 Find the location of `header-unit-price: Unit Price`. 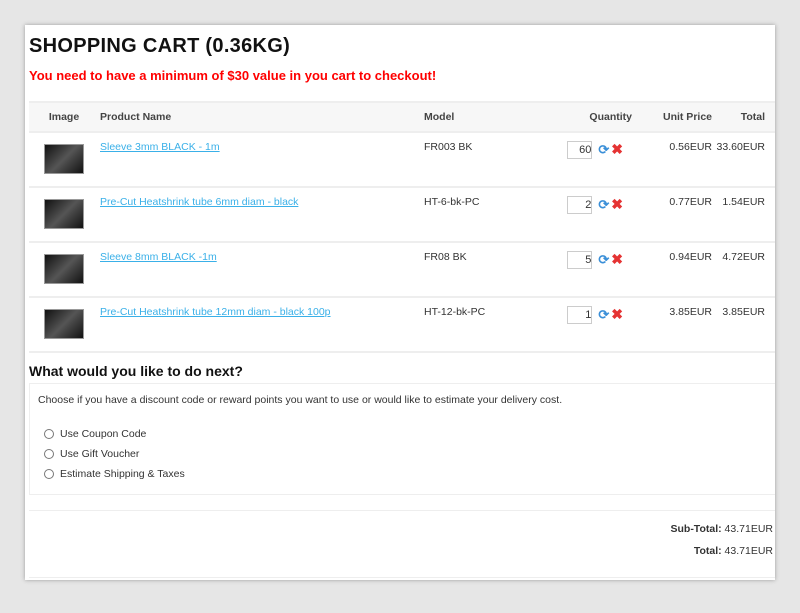

header-unit-price: Unit Price is located at coordinates (673, 117).